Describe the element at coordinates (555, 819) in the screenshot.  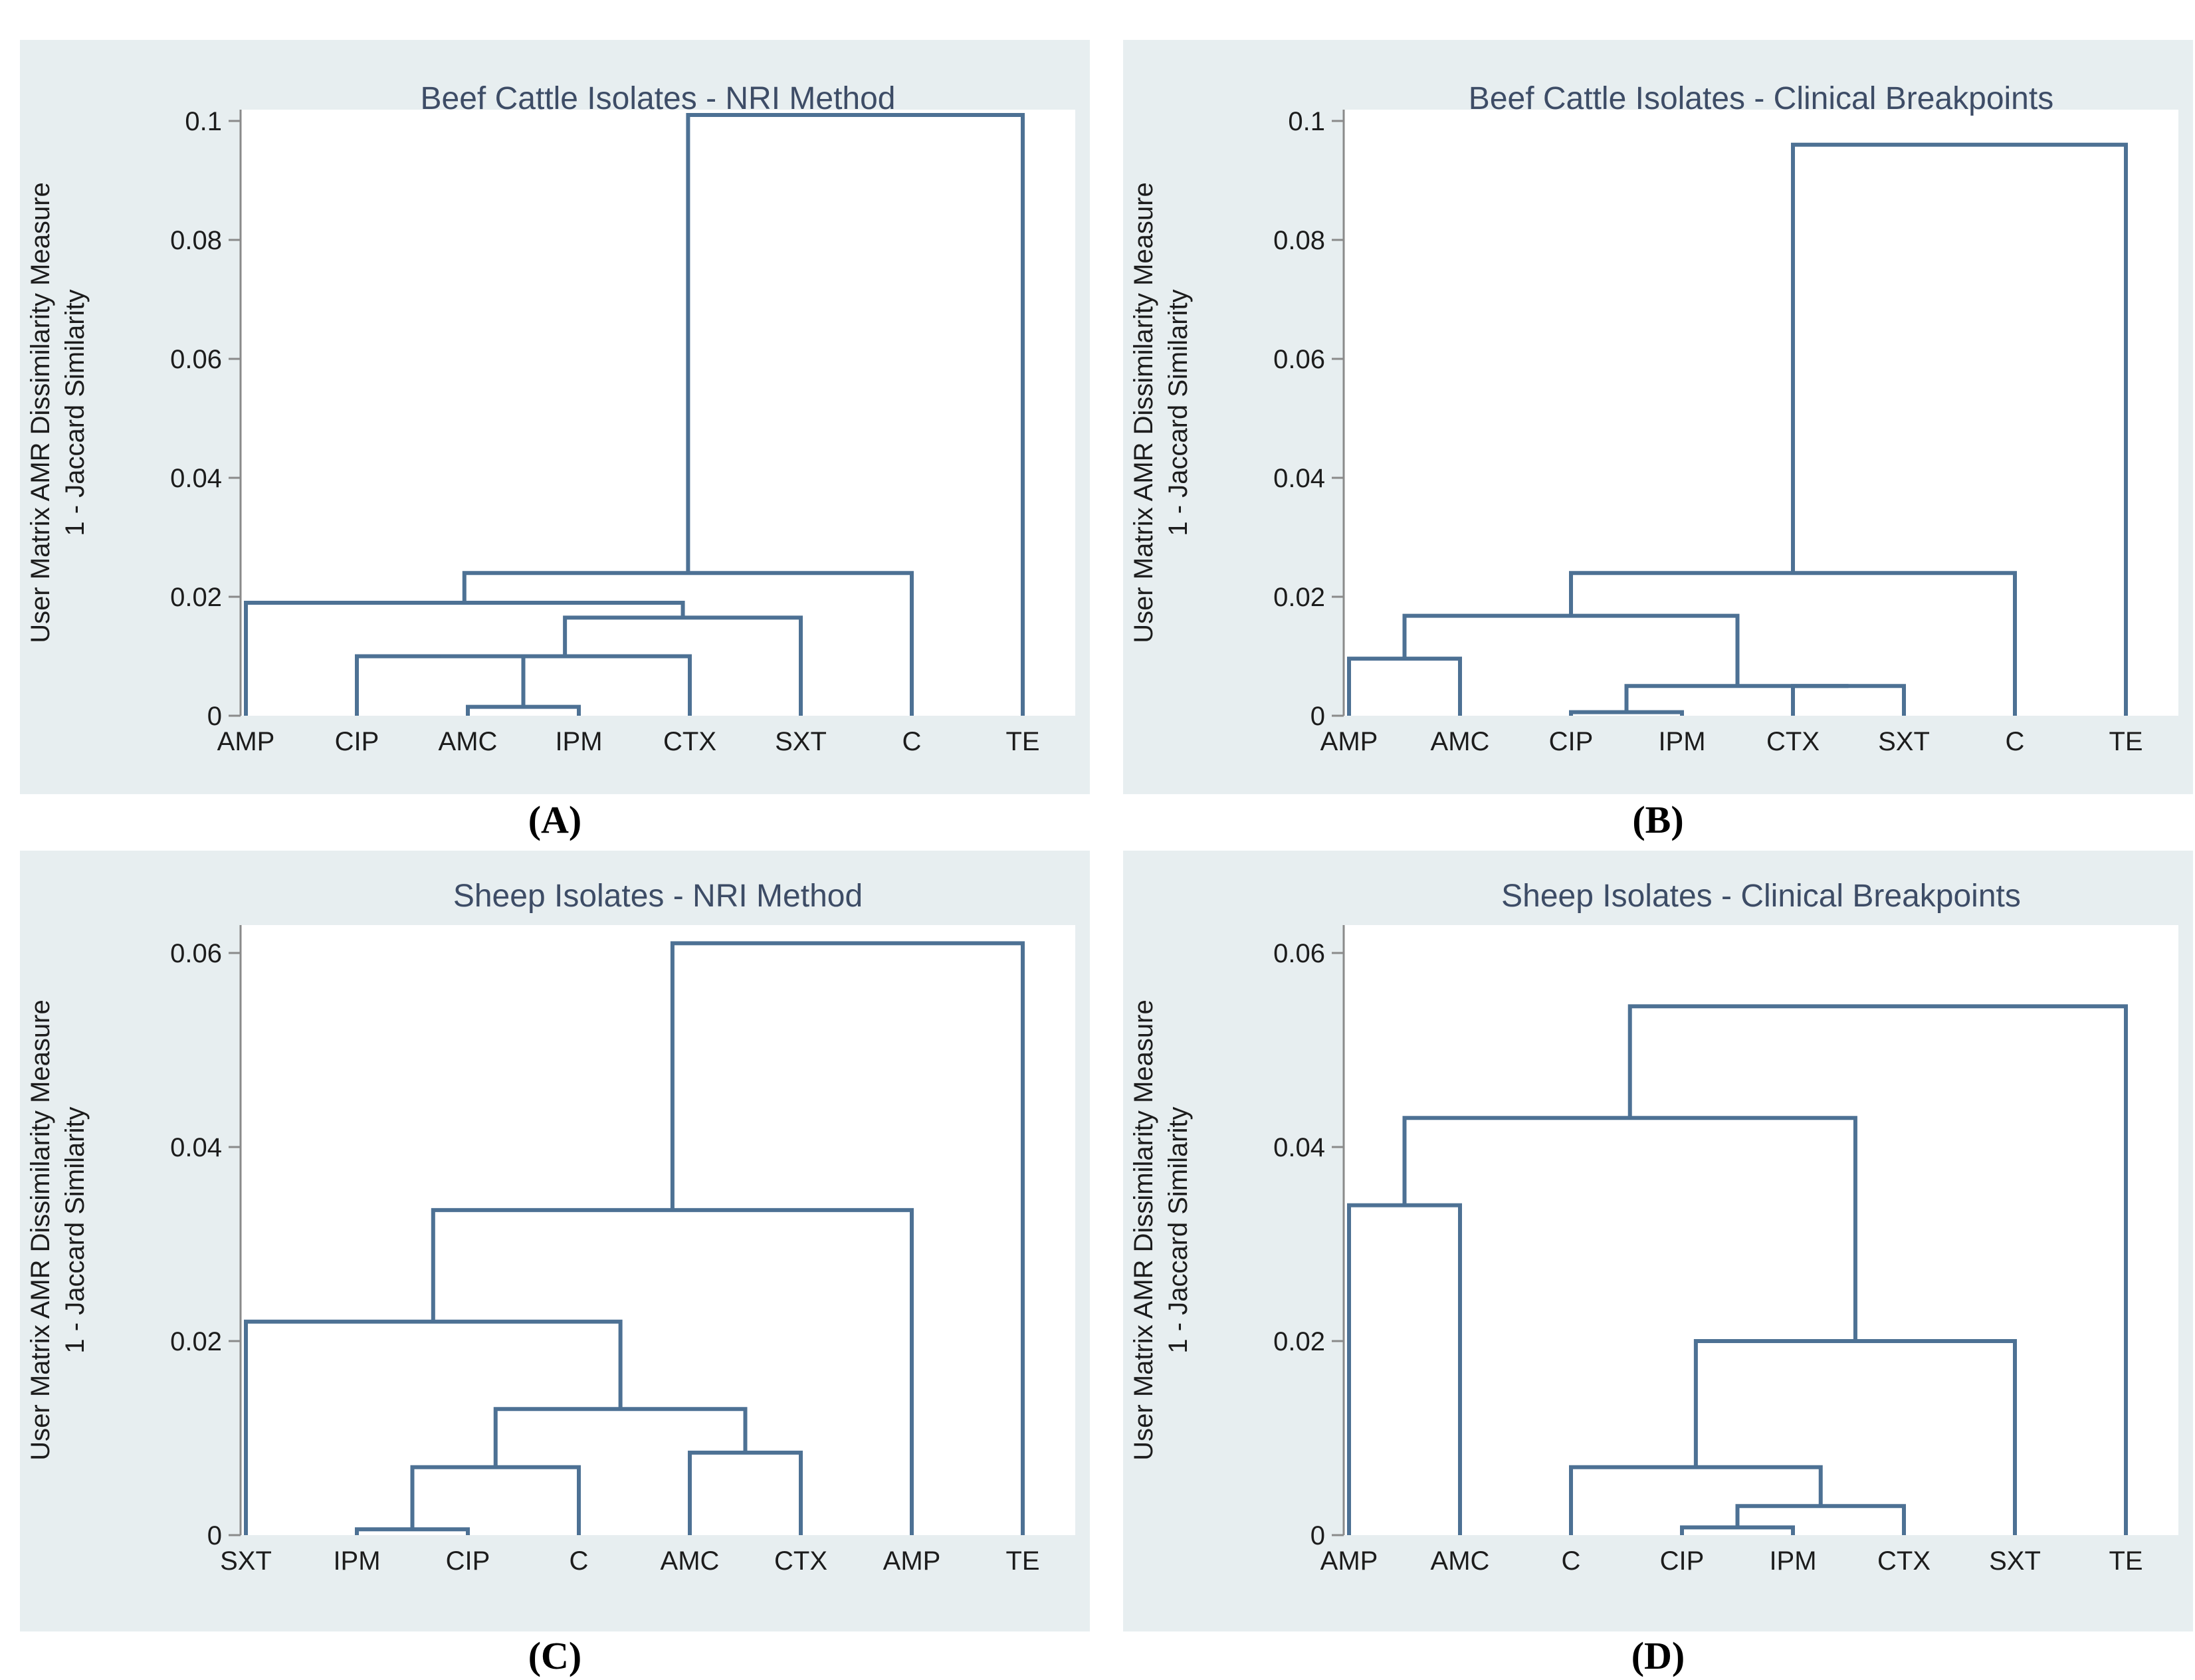
I see `panel-caption-a: (A)` at that location.